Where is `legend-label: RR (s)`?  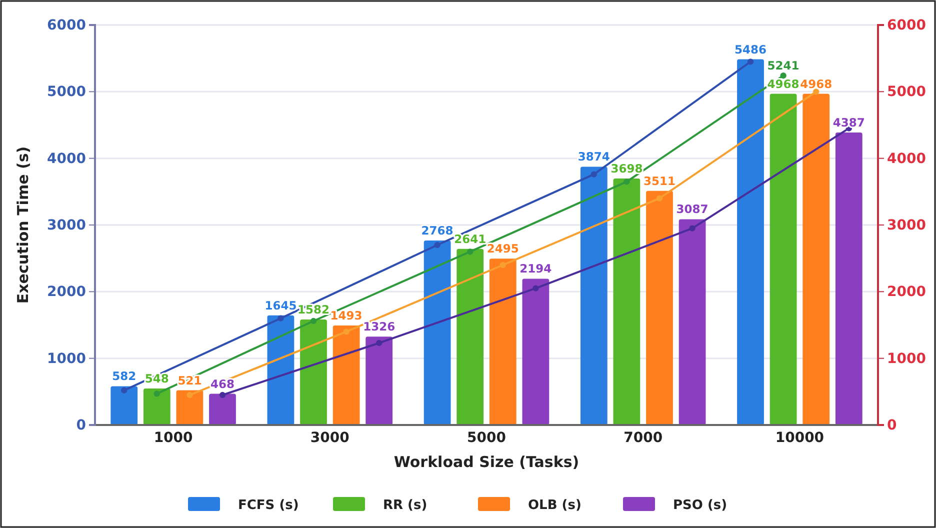
legend-label: RR (s) is located at coordinates (405, 505).